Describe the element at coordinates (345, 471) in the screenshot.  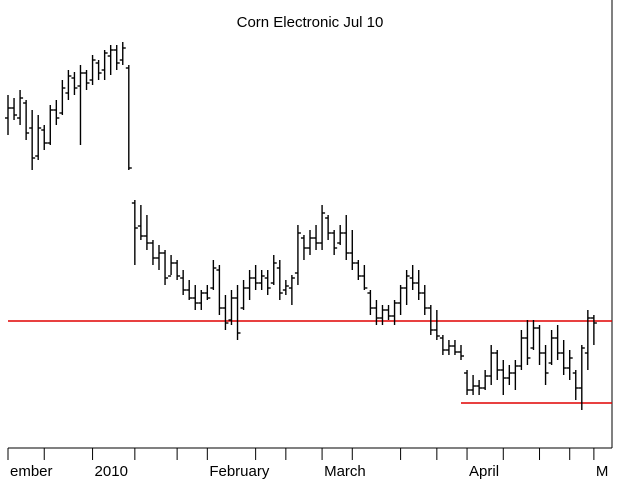
I see `x-tick-label: March` at that location.